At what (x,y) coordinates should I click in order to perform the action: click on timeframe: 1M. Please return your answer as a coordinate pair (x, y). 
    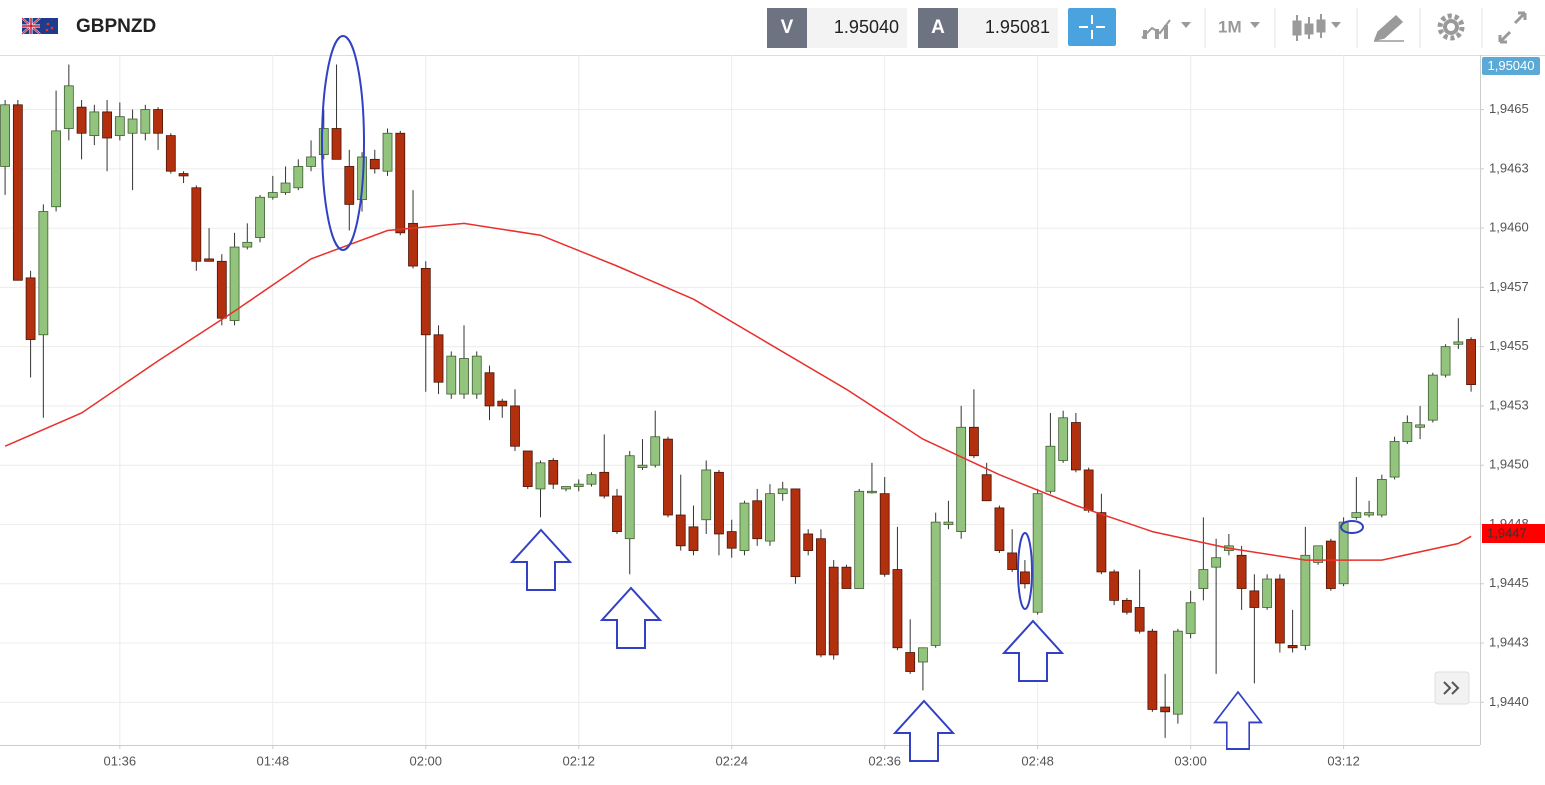
    Looking at the image, I should click on (1230, 26).